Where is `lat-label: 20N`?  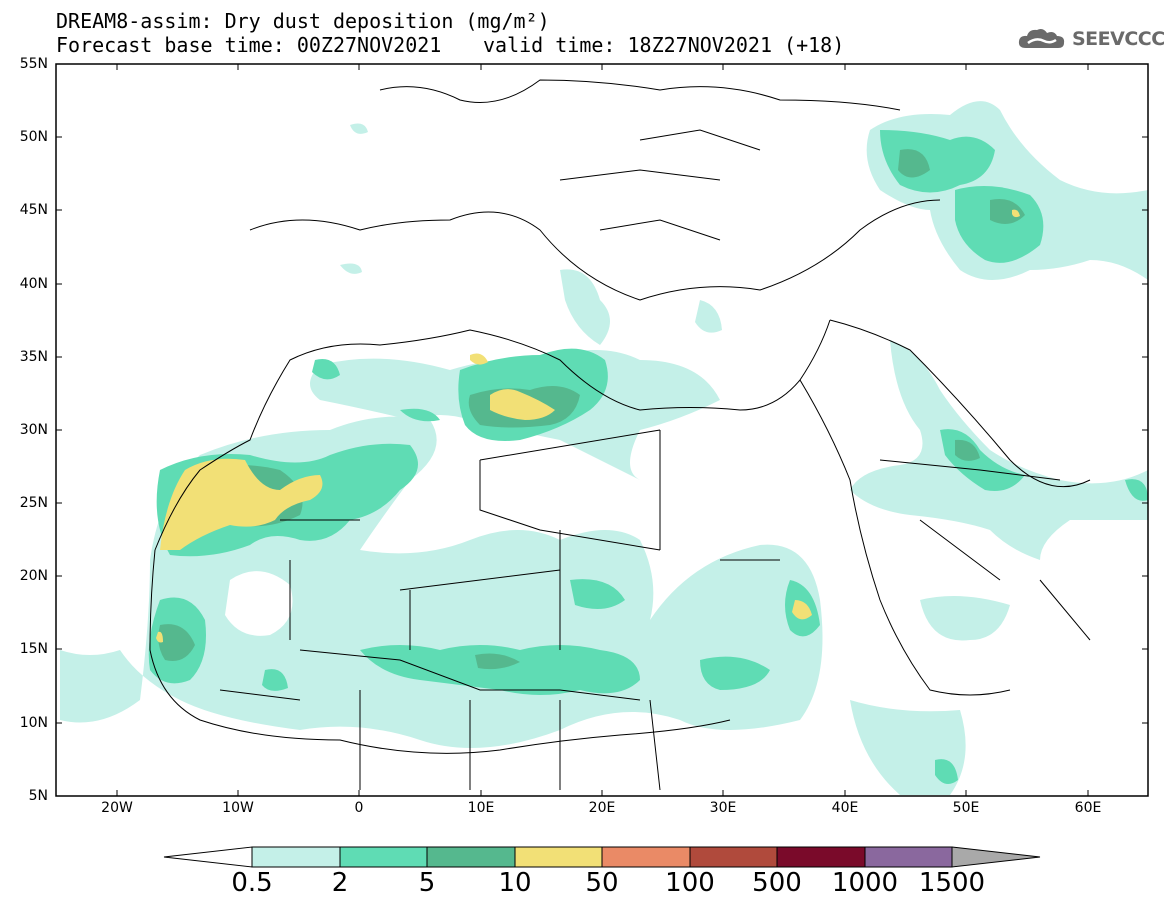
lat-label: 20N is located at coordinates (33, 576).